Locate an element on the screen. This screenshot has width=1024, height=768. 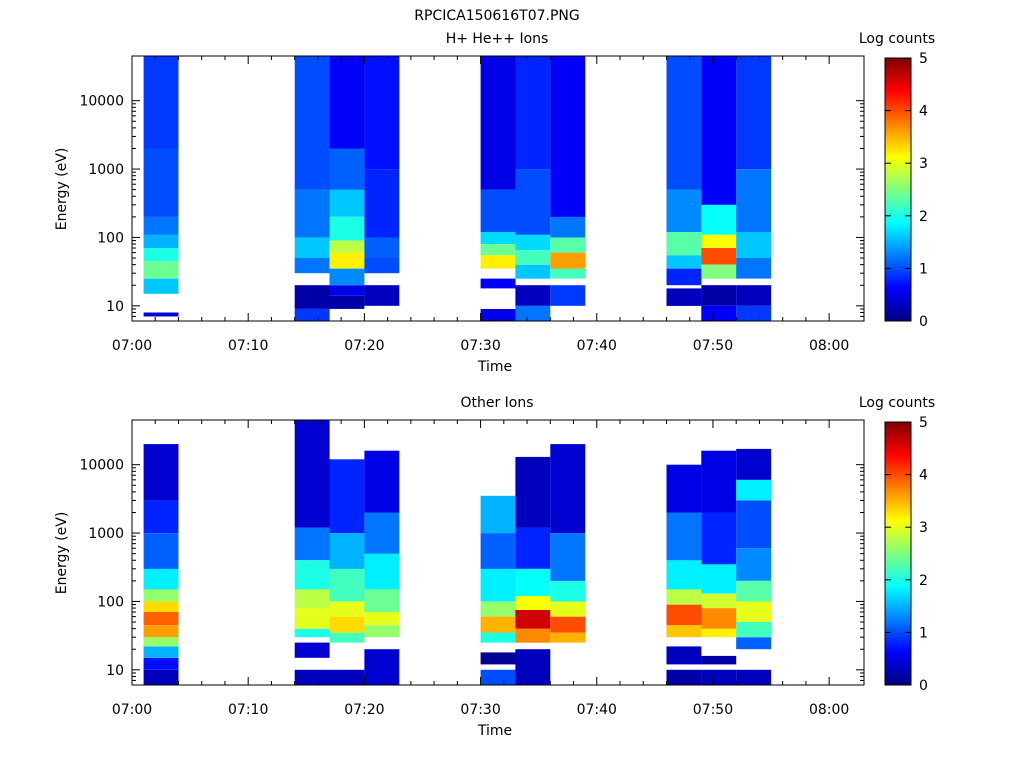
colorbar-tick-label: 1 is located at coordinates (923, 633).